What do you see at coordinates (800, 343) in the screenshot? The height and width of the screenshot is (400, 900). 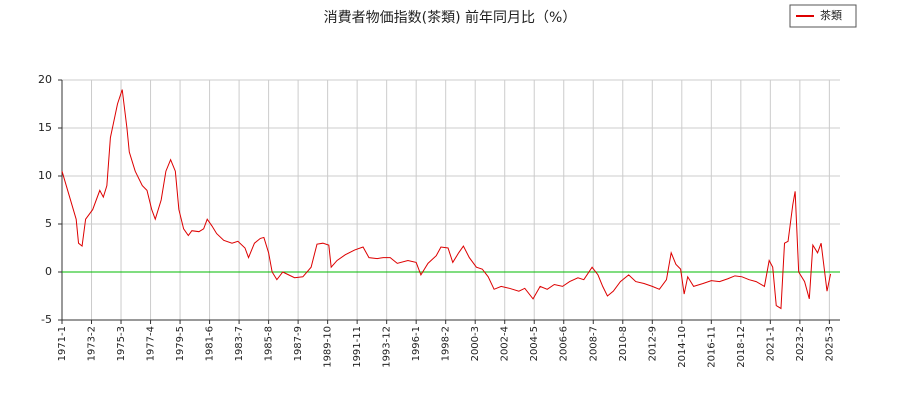 I see `x-tick-label: 2023-2` at bounding box center [800, 343].